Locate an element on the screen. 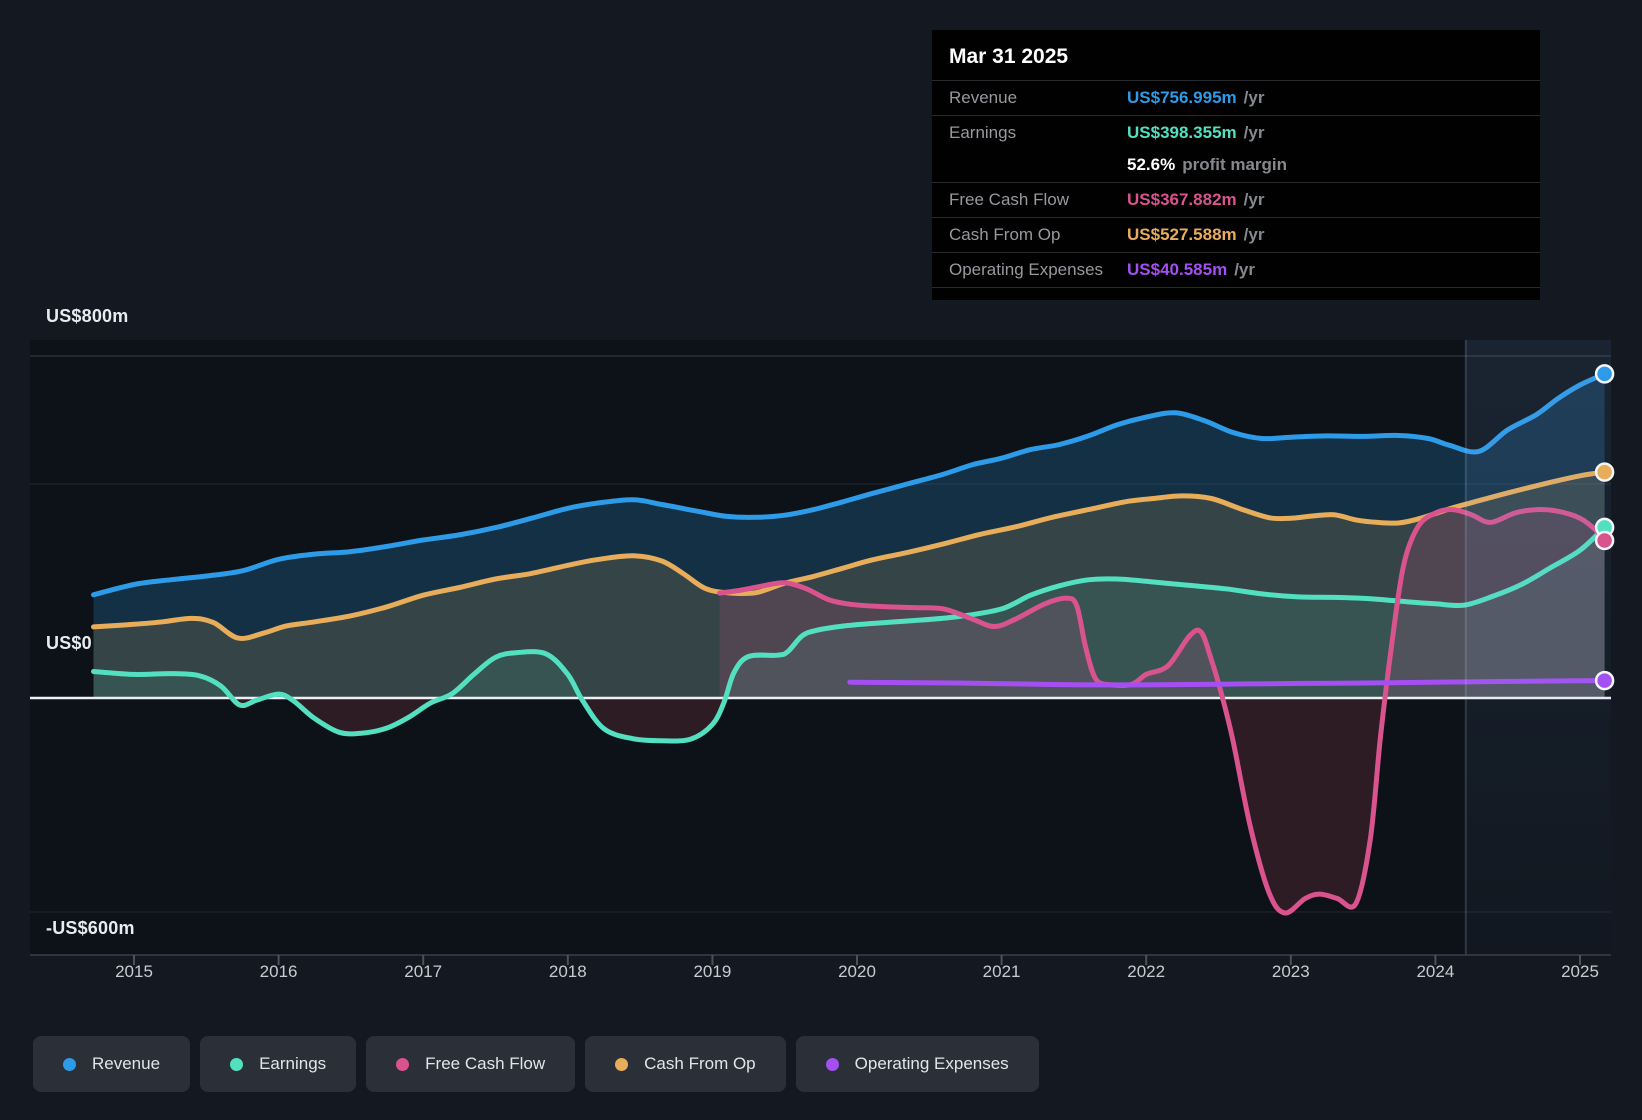  tooltip-row-cash-from-op: Cash From Op US$527.588m/yr is located at coordinates (1236, 235).